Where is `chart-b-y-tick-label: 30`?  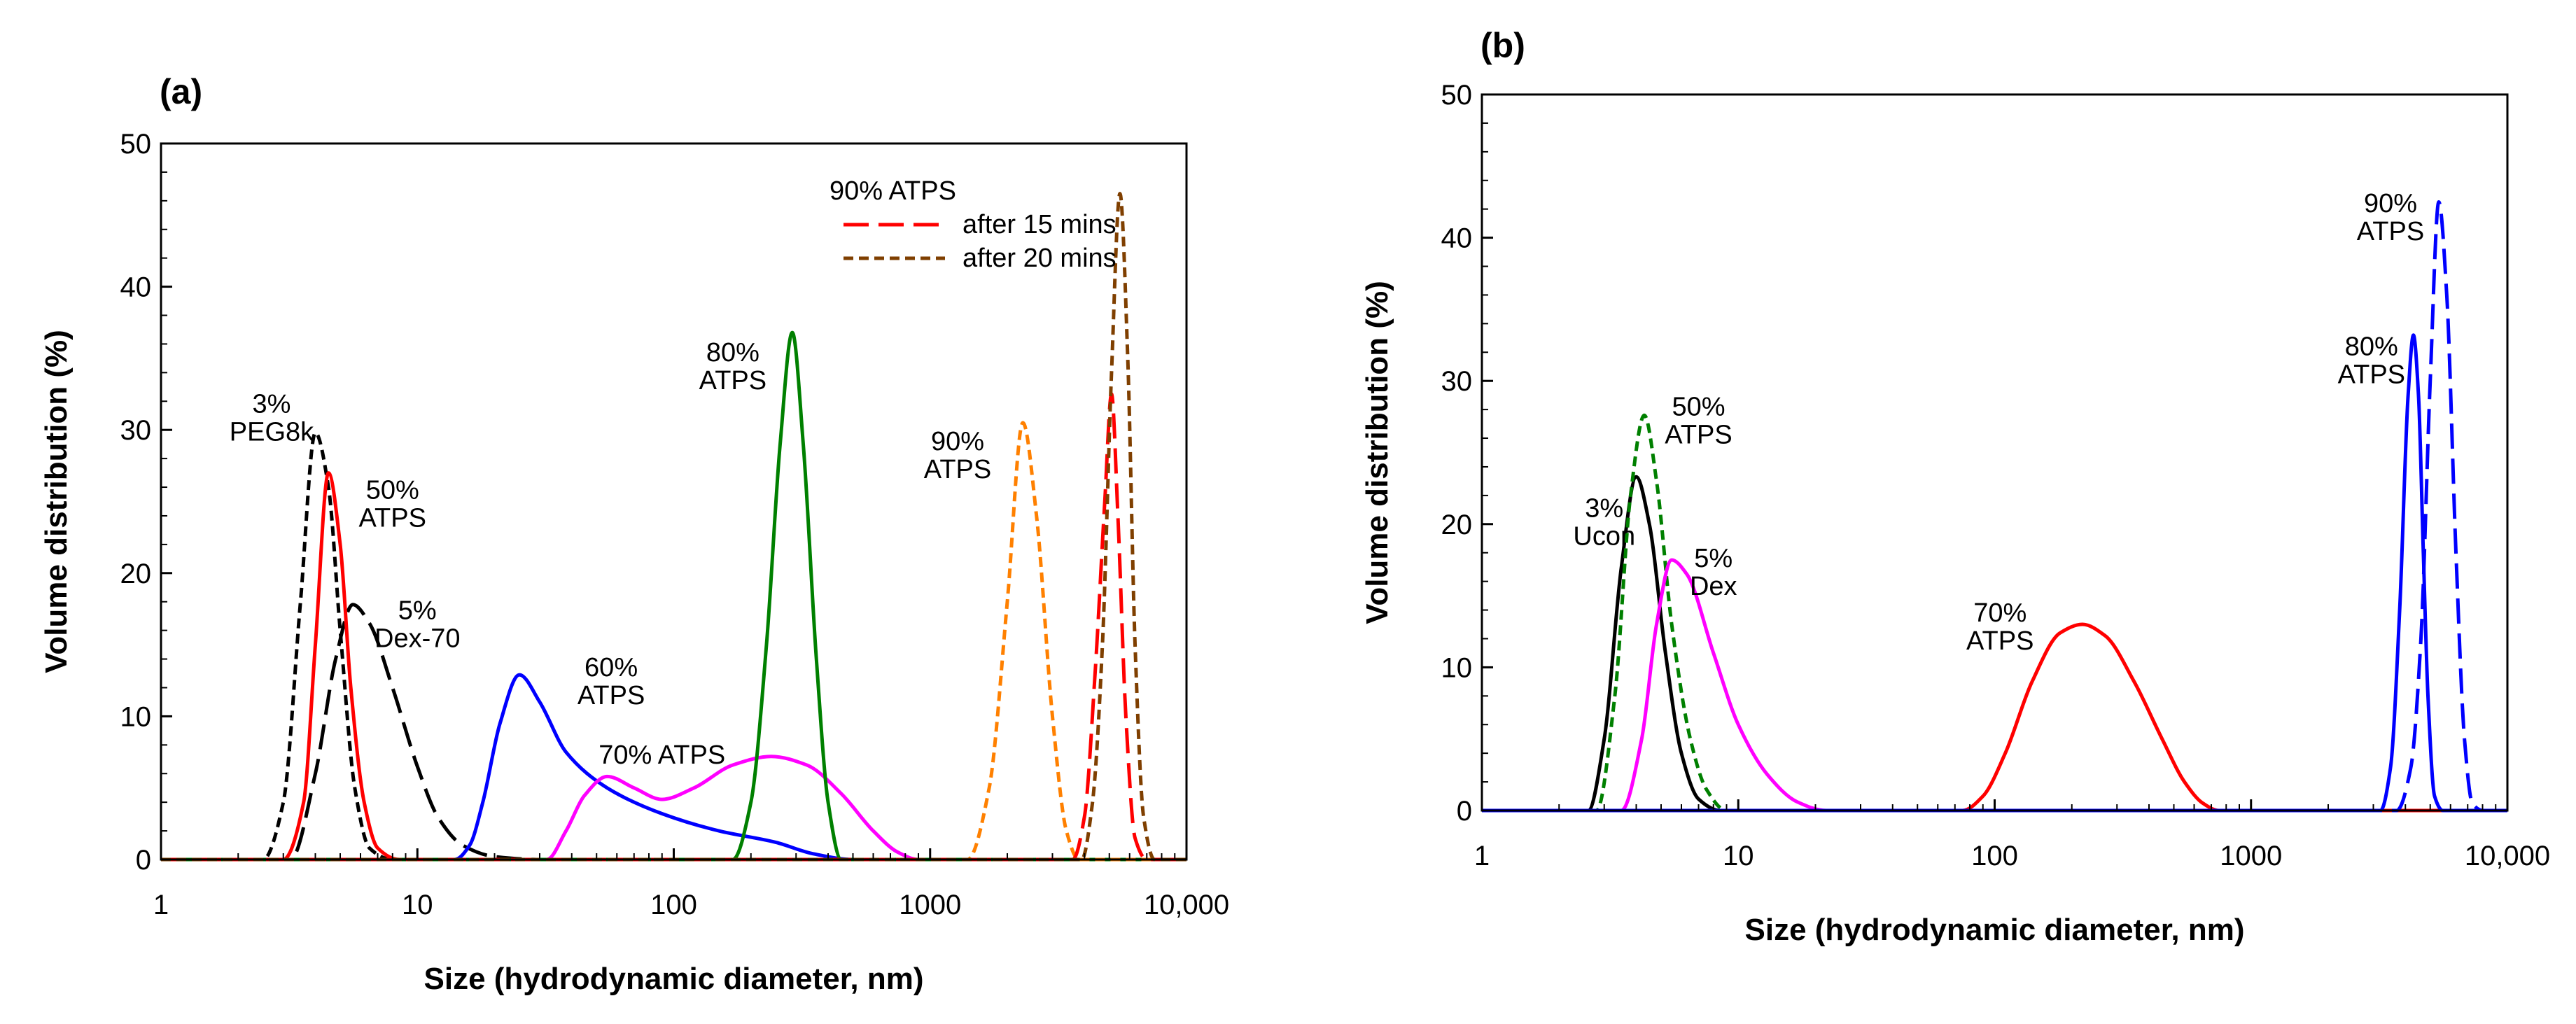
chart-b-y-tick-label: 30 is located at coordinates (1457, 381).